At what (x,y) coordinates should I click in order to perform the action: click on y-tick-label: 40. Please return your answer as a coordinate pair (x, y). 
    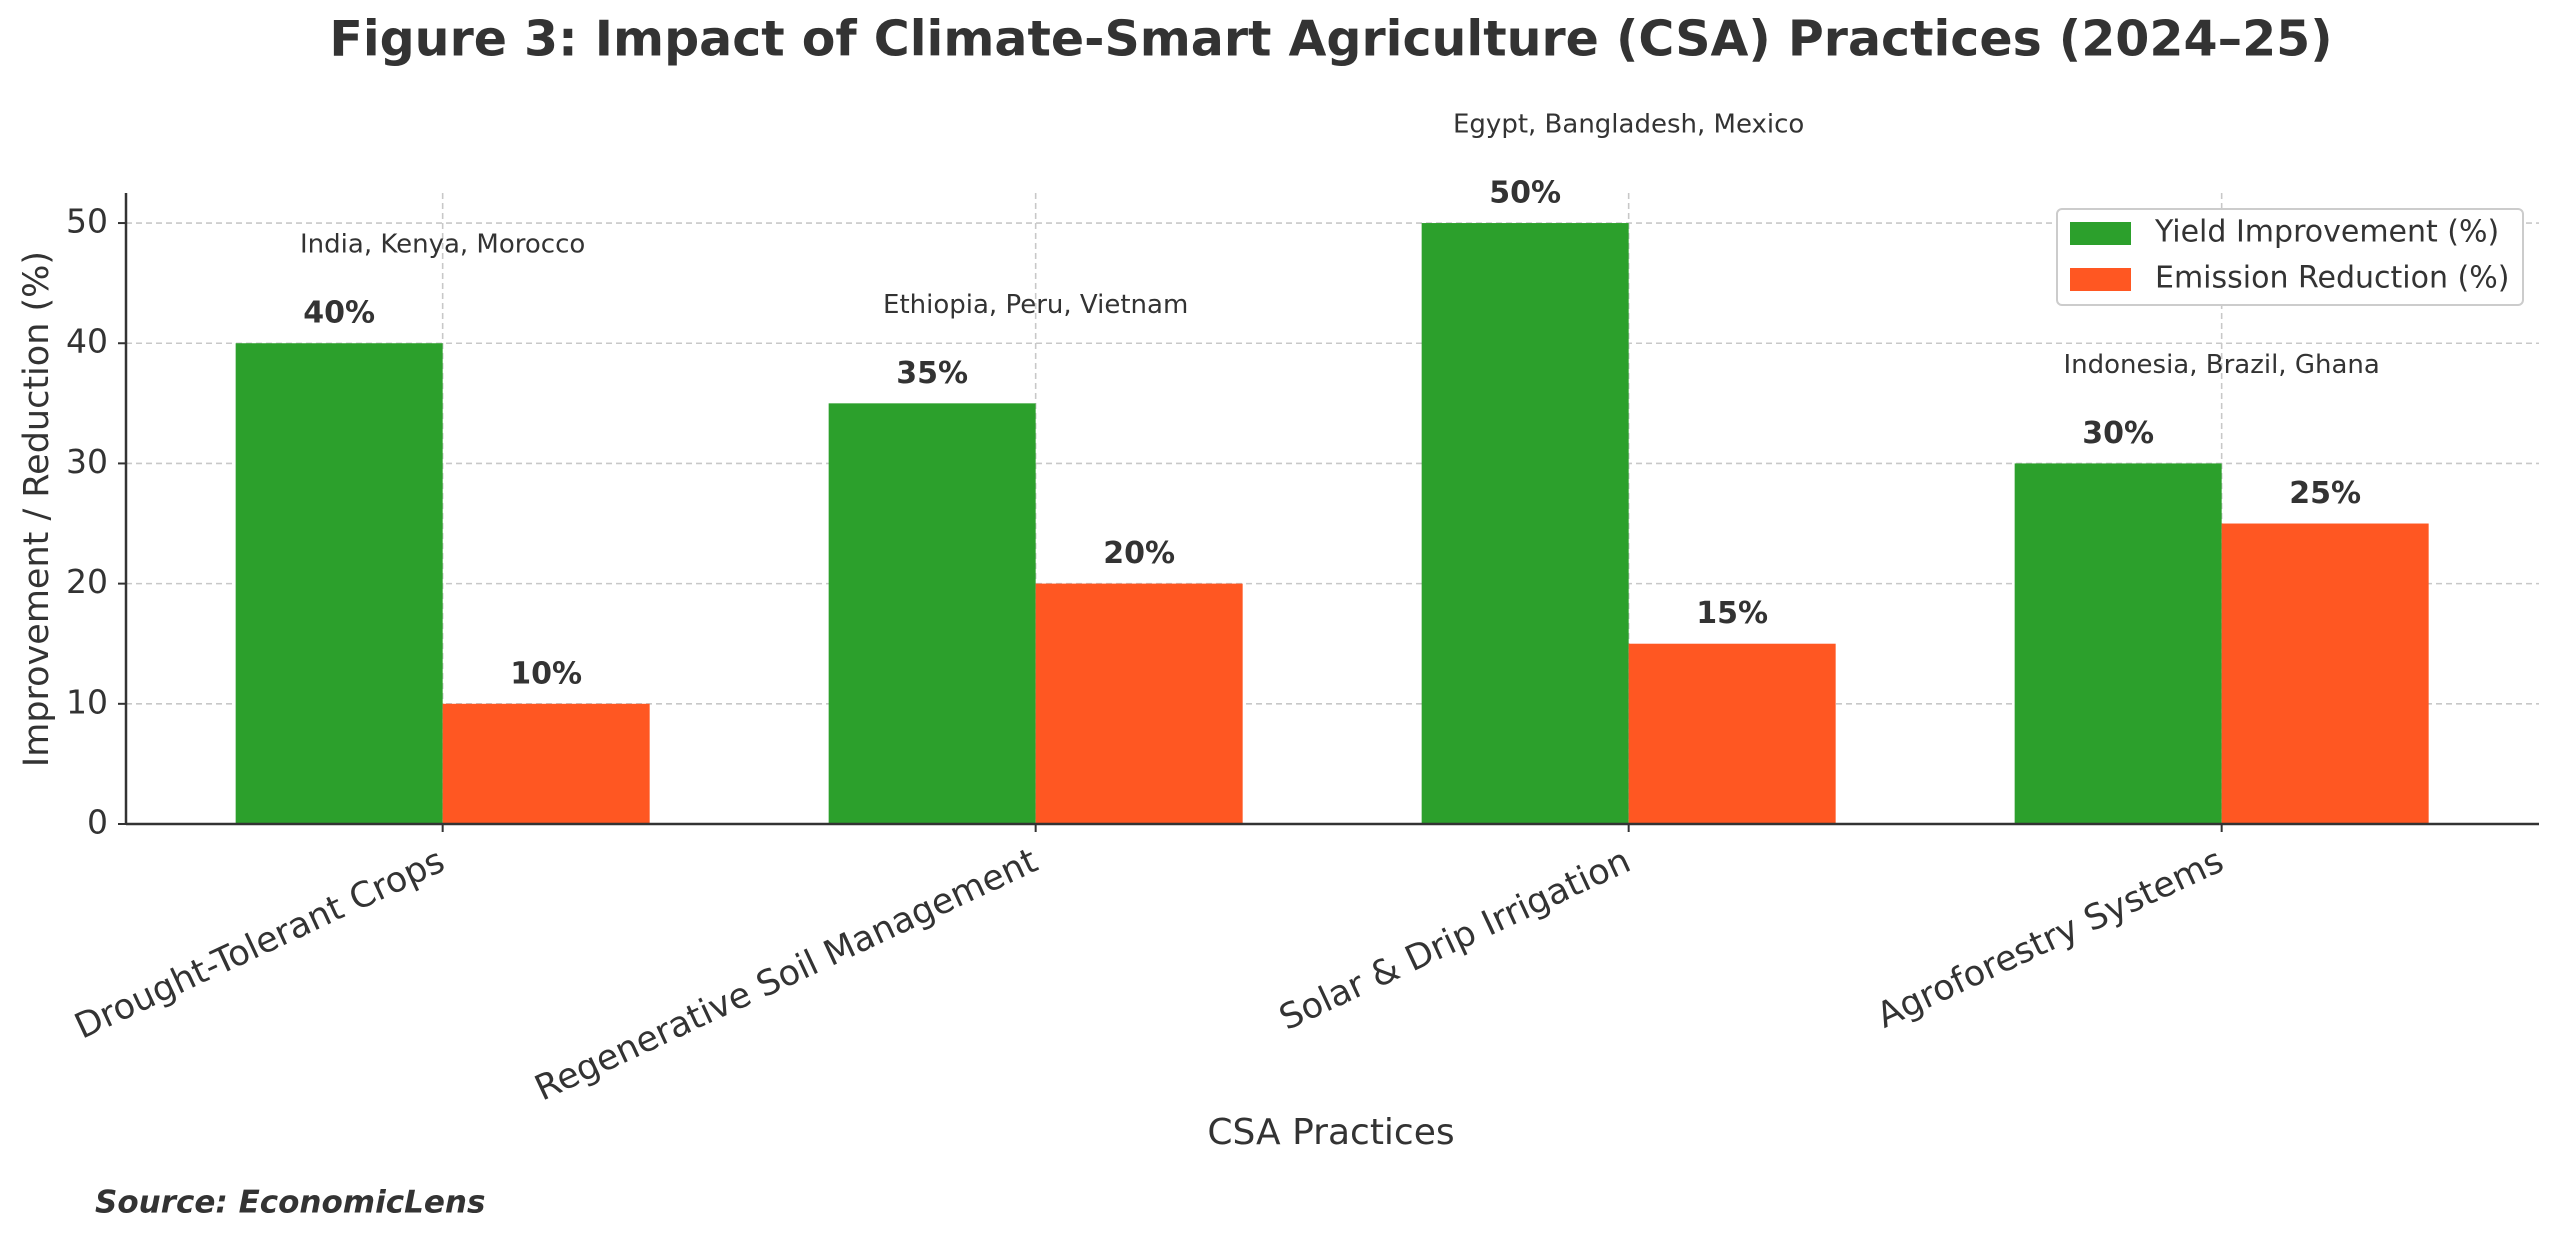
    Looking at the image, I should click on (87, 341).